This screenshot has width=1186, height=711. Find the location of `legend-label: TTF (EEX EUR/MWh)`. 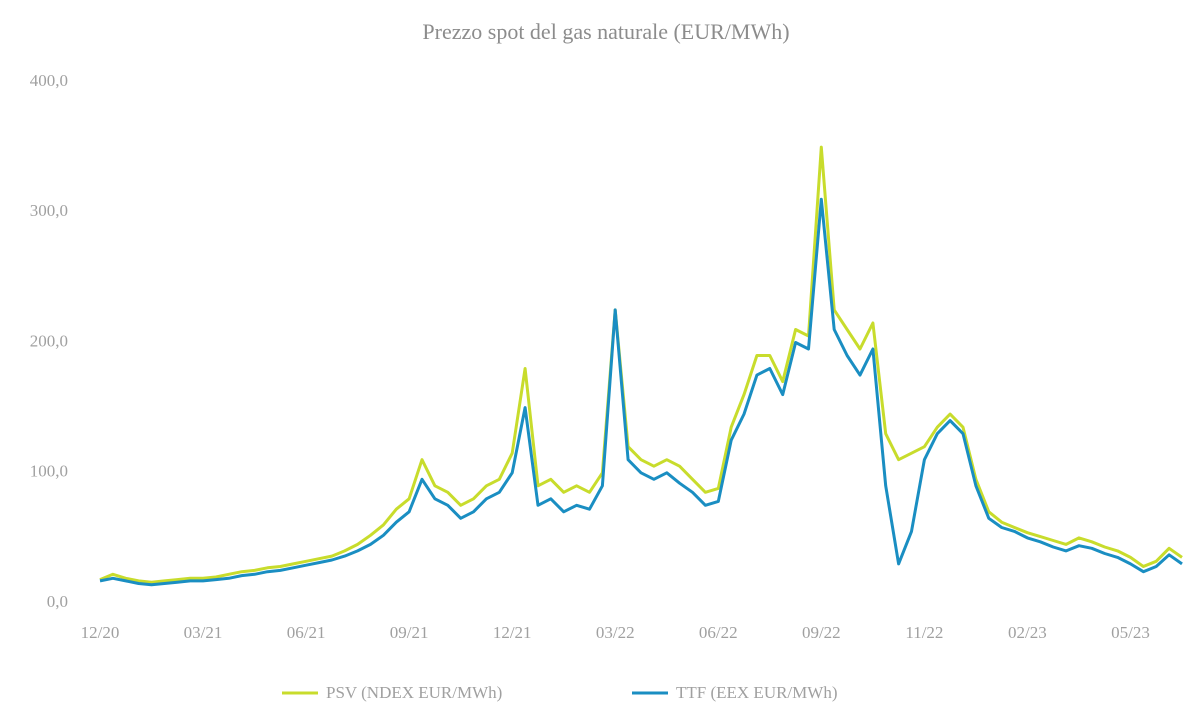

legend-label: TTF (EEX EUR/MWh) is located at coordinates (756, 692).